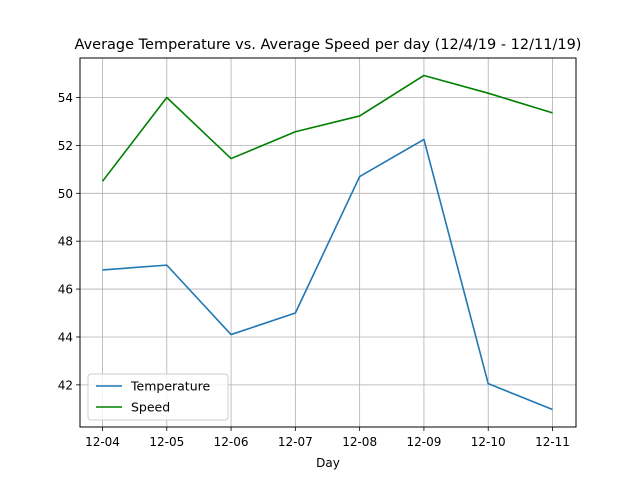  I want to click on y-tick-label: 48, so click(65, 242).